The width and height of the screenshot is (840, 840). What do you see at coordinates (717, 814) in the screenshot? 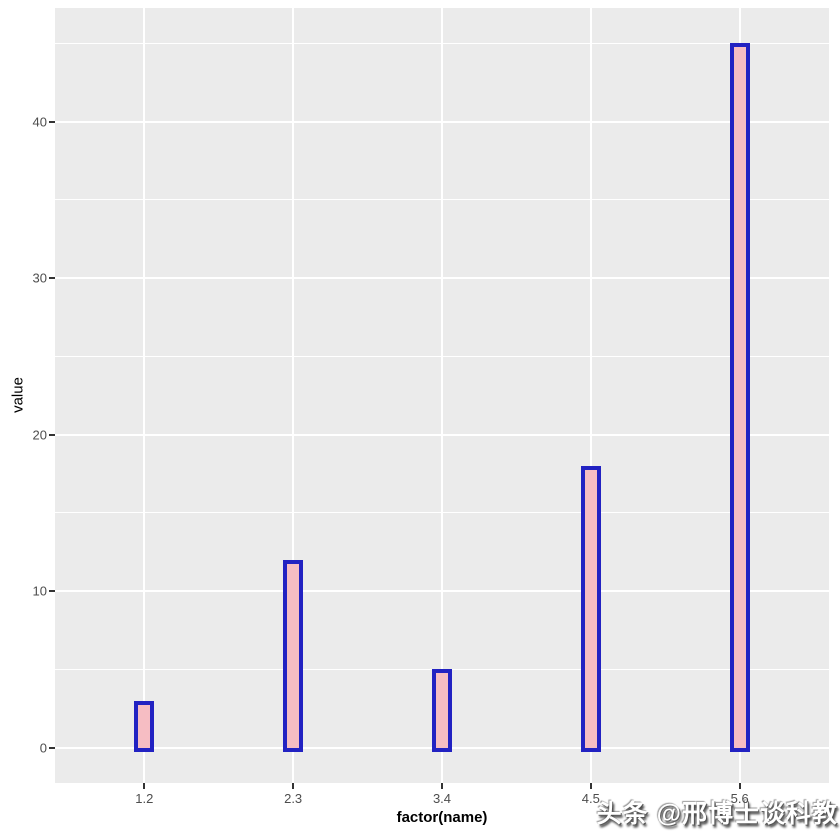
I see `watermark-text: 头条 @邢博士谈科教` at bounding box center [717, 814].